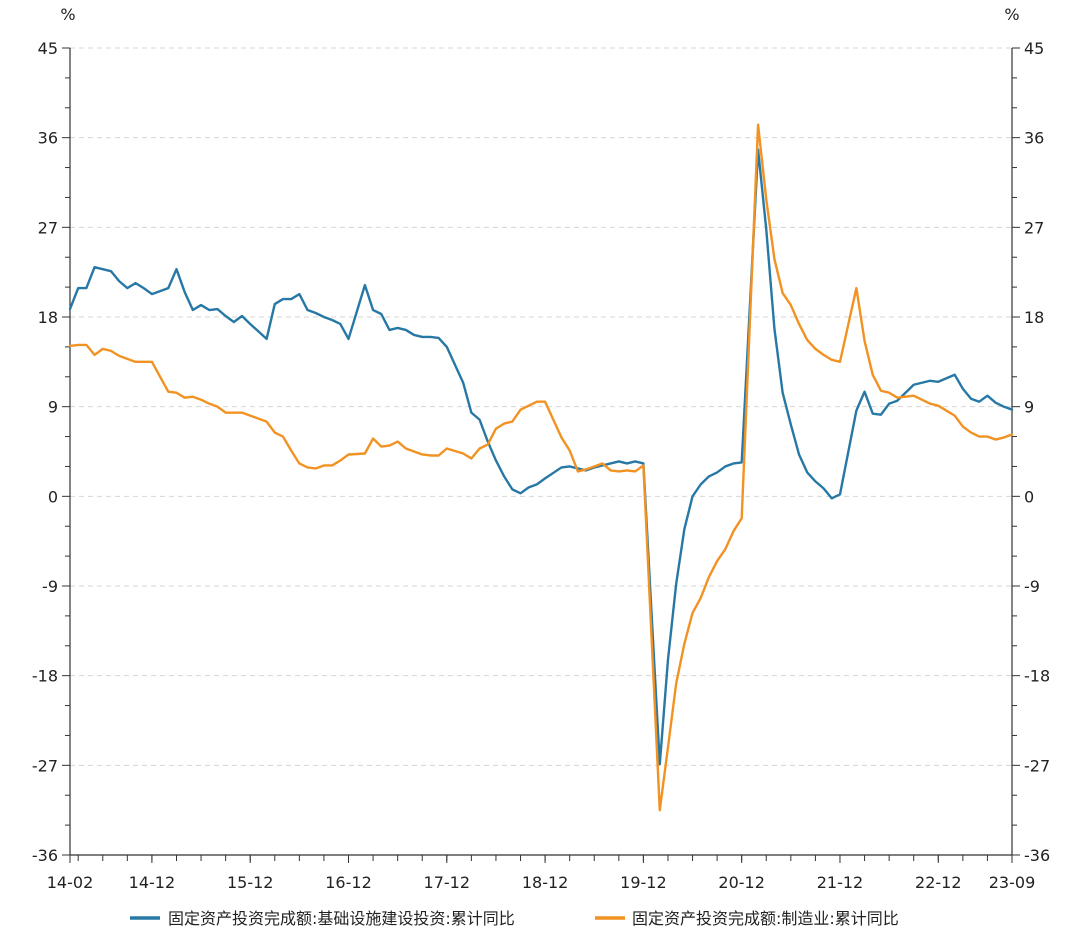 The image size is (1080, 941). Describe the element at coordinates (45, 676) in the screenshot. I see `y-tick-label-left: -18` at that location.